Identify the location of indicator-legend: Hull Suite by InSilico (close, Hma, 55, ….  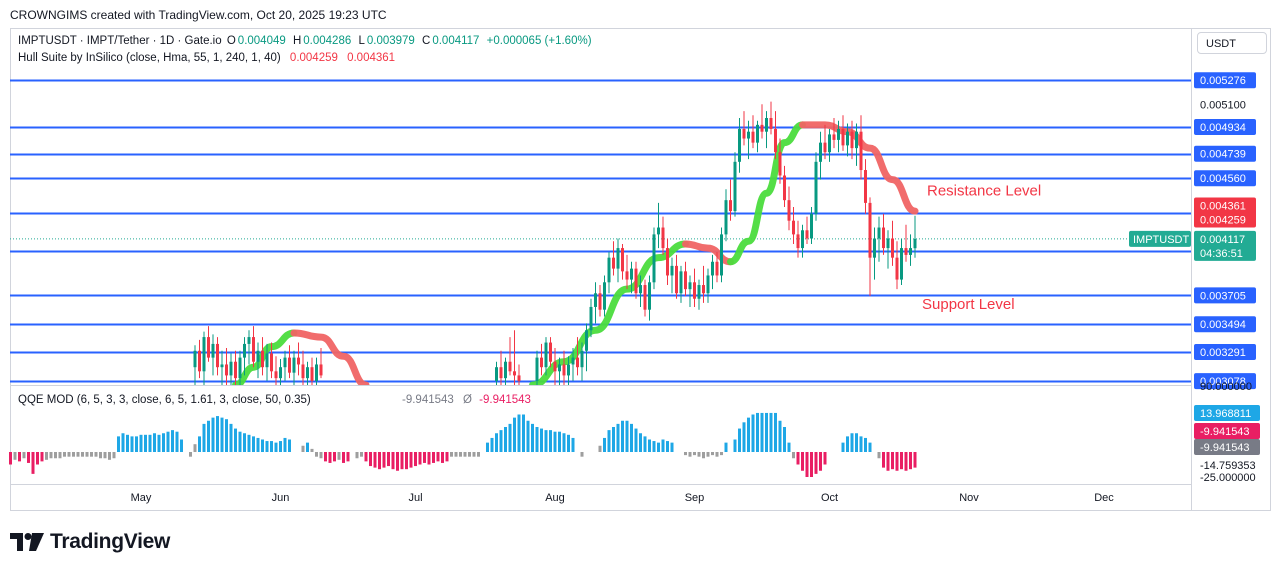
(207, 58).